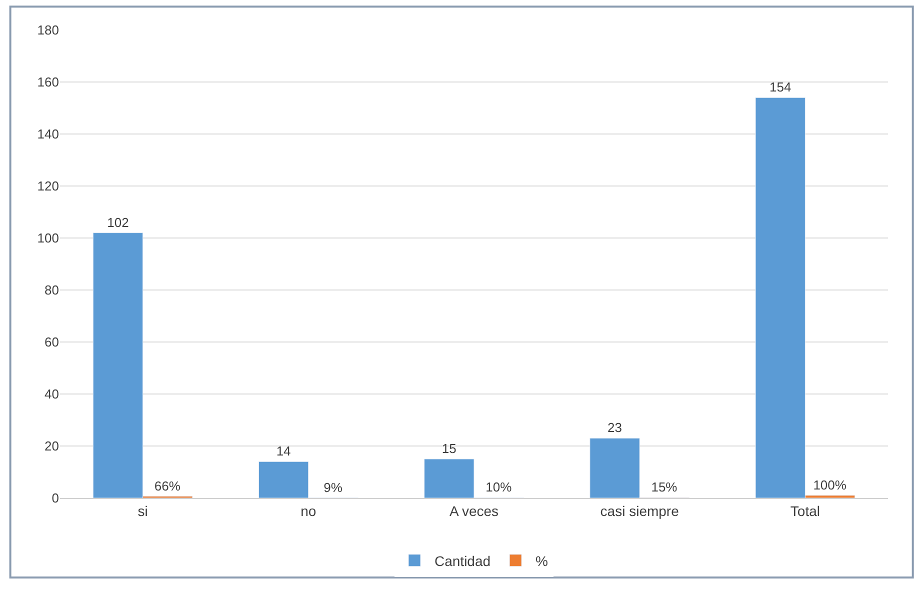 This screenshot has width=918, height=589. What do you see at coordinates (499, 487) in the screenshot?
I see `data-label: 10%` at bounding box center [499, 487].